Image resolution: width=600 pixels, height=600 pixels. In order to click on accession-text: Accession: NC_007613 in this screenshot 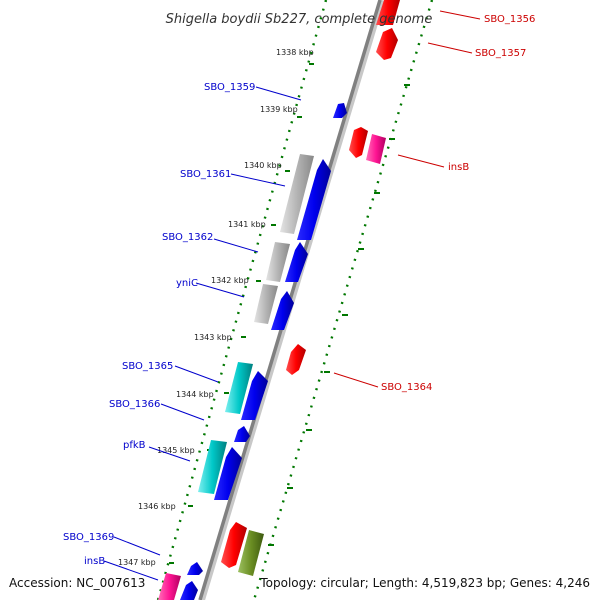, I will do `click(77, 583)`.